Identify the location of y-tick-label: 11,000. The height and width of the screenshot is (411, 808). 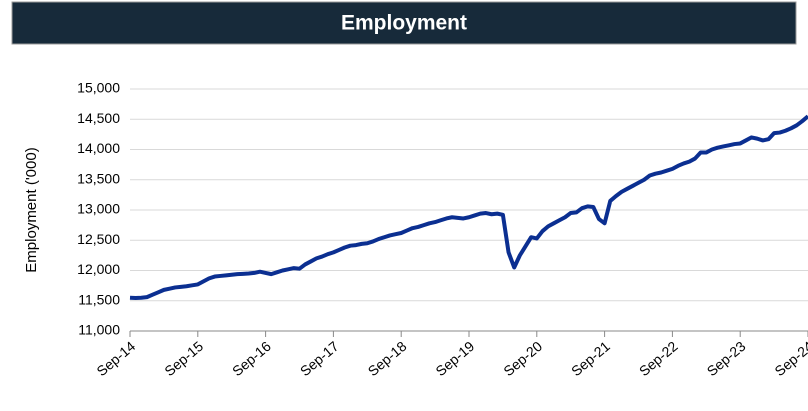
(99, 330).